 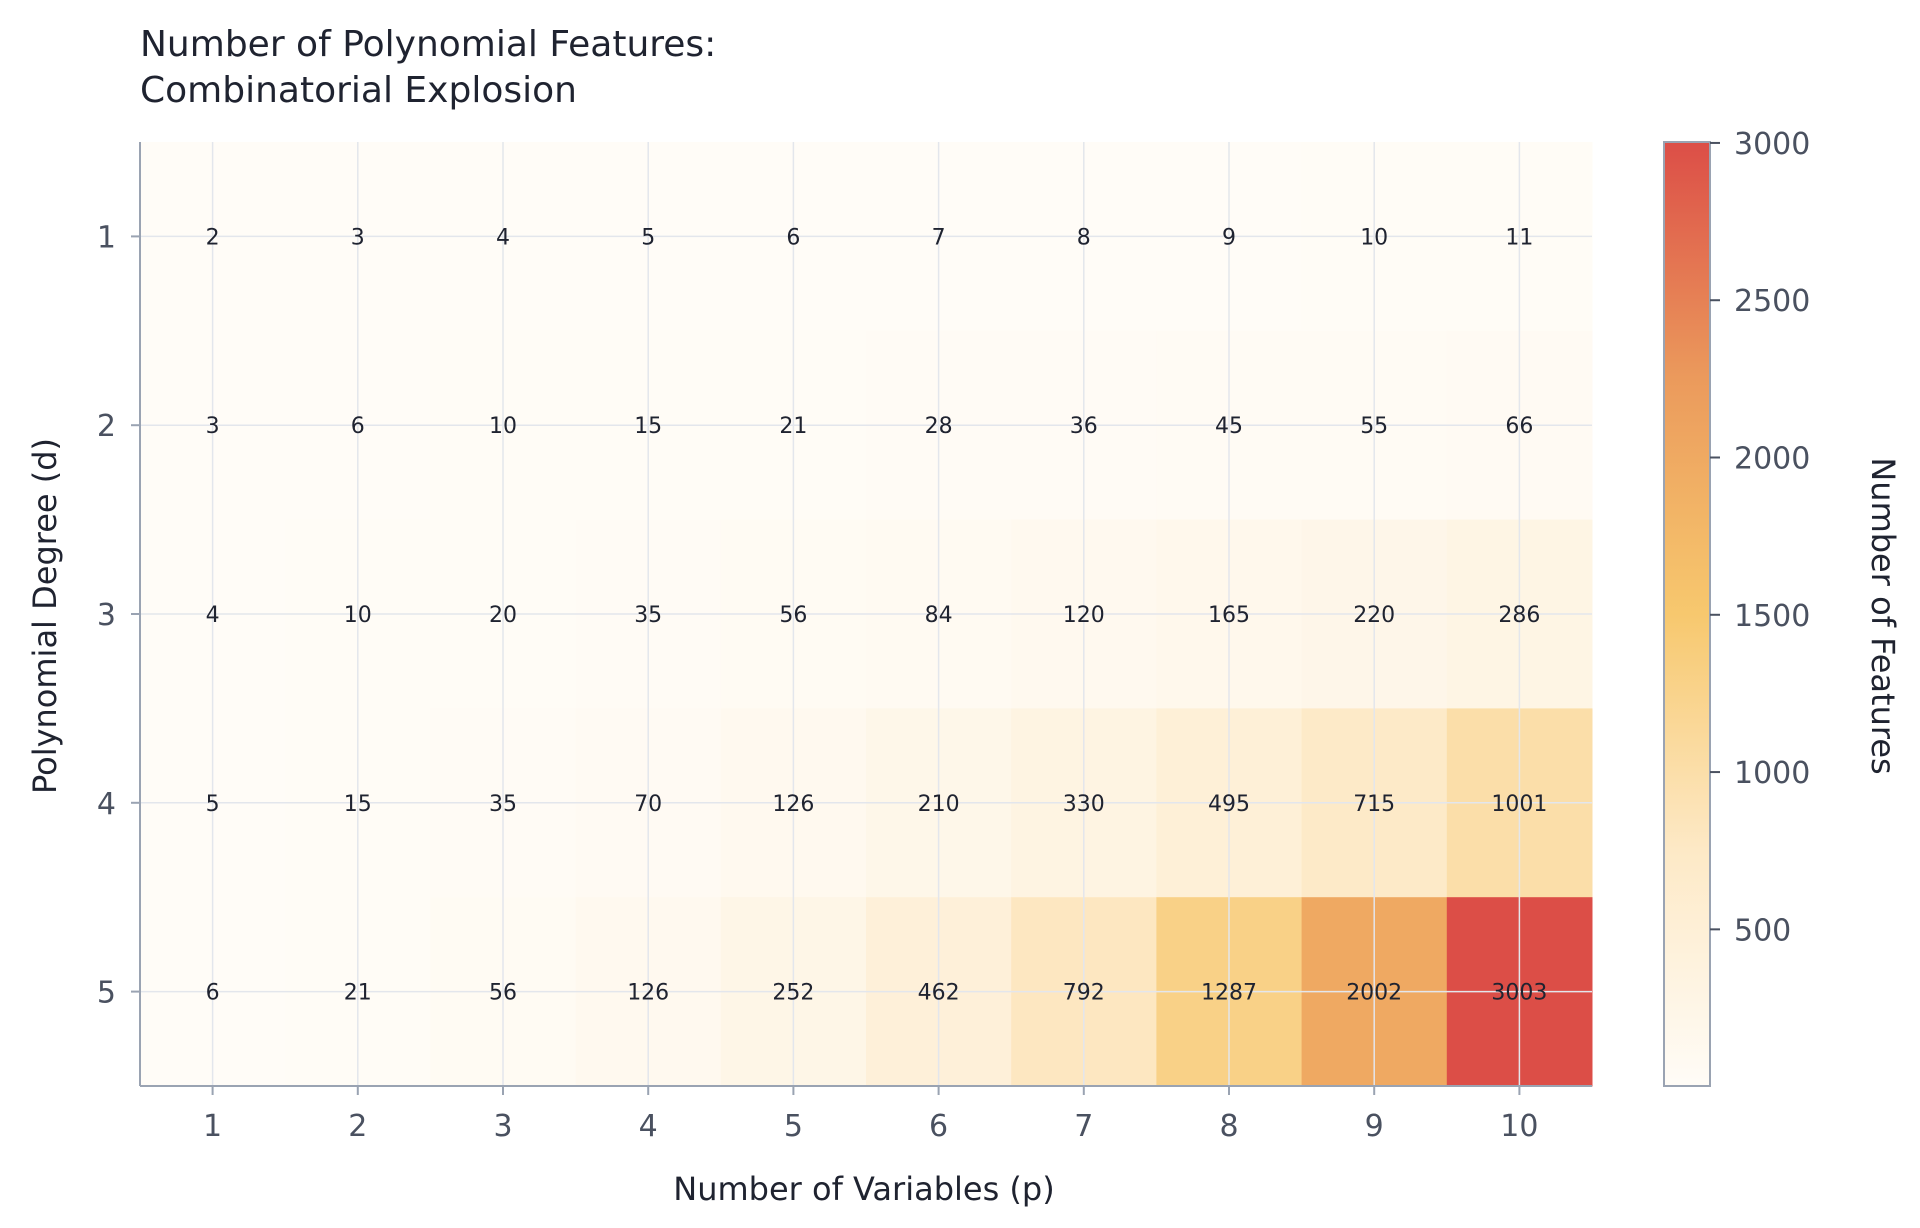 What do you see at coordinates (648, 804) in the screenshot?
I see `cell-value-label: 70` at bounding box center [648, 804].